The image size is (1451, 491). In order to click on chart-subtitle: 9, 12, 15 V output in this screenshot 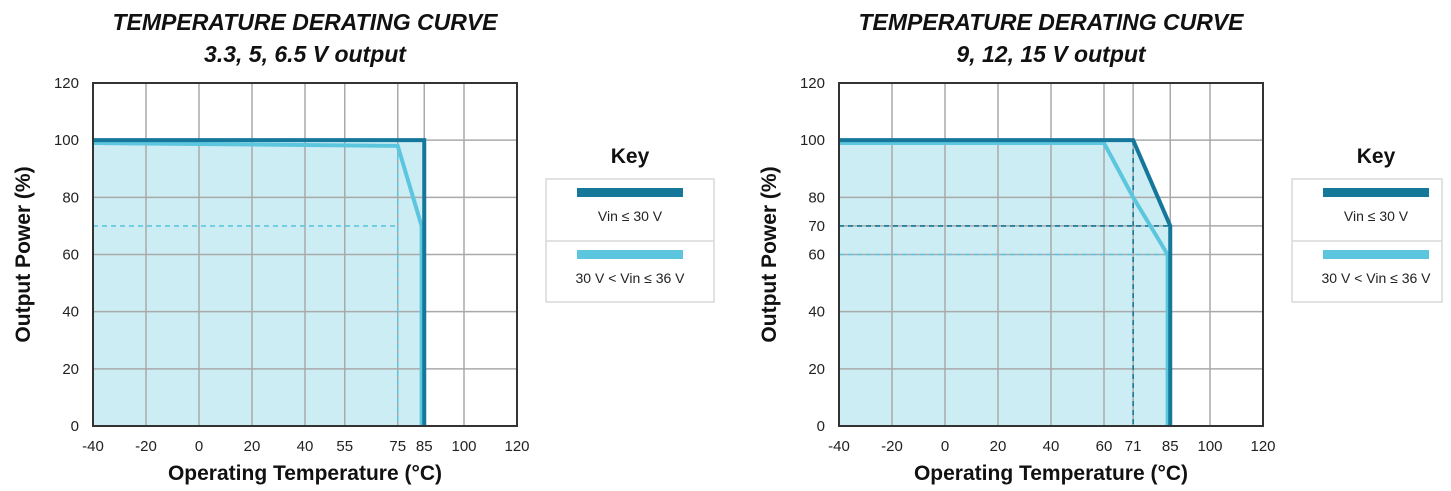, I will do `click(1051, 54)`.